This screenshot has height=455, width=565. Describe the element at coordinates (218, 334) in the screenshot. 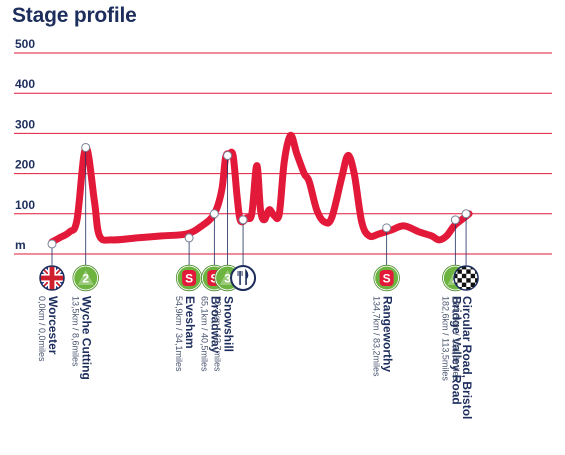

I see `location-distance: 70,3km / 43,7miles` at that location.